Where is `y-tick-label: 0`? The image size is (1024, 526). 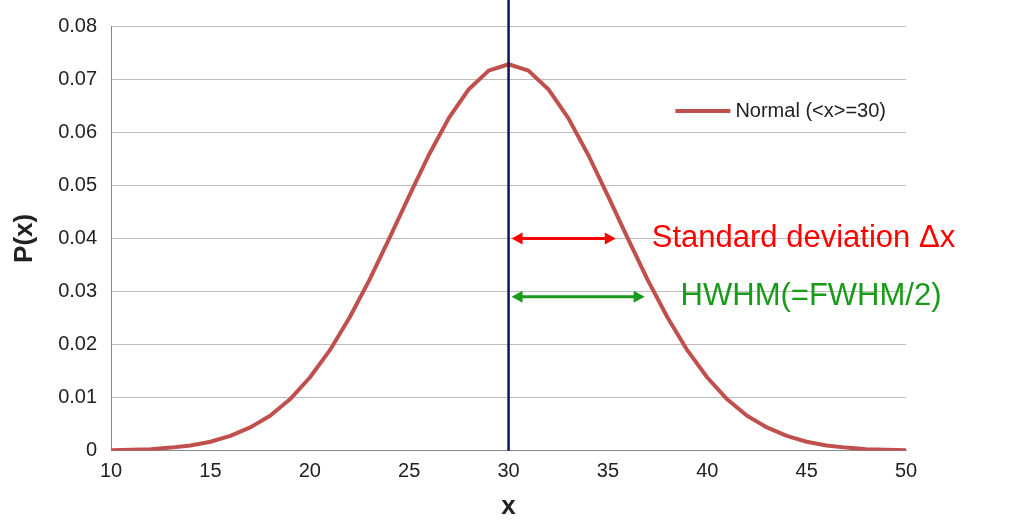
y-tick-label: 0 is located at coordinates (92, 449).